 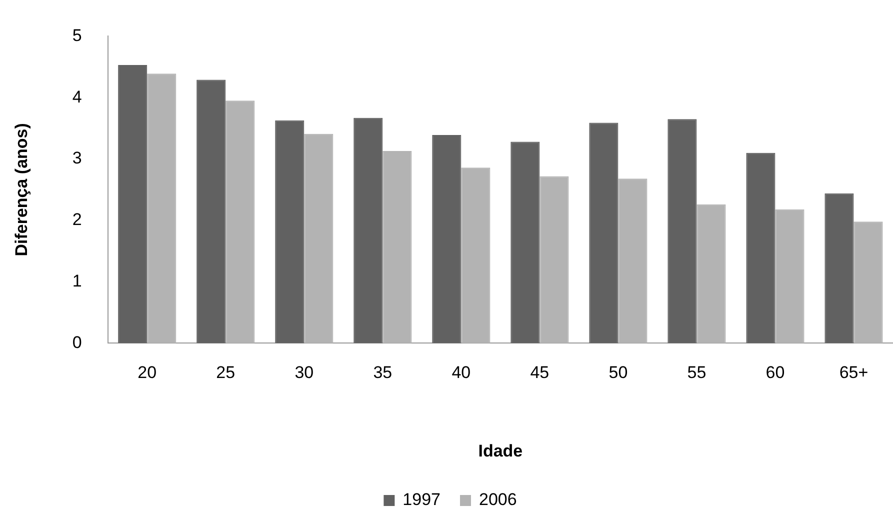 I want to click on y-tick-label: 5, so click(x=77, y=35).